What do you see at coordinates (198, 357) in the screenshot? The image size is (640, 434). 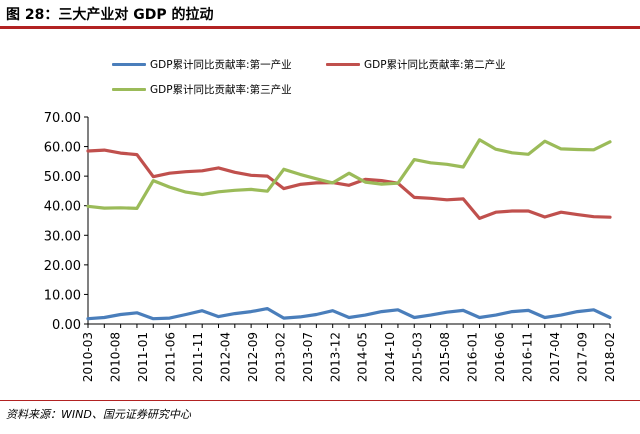 I see `x-tick-label: 2011-11` at bounding box center [198, 357].